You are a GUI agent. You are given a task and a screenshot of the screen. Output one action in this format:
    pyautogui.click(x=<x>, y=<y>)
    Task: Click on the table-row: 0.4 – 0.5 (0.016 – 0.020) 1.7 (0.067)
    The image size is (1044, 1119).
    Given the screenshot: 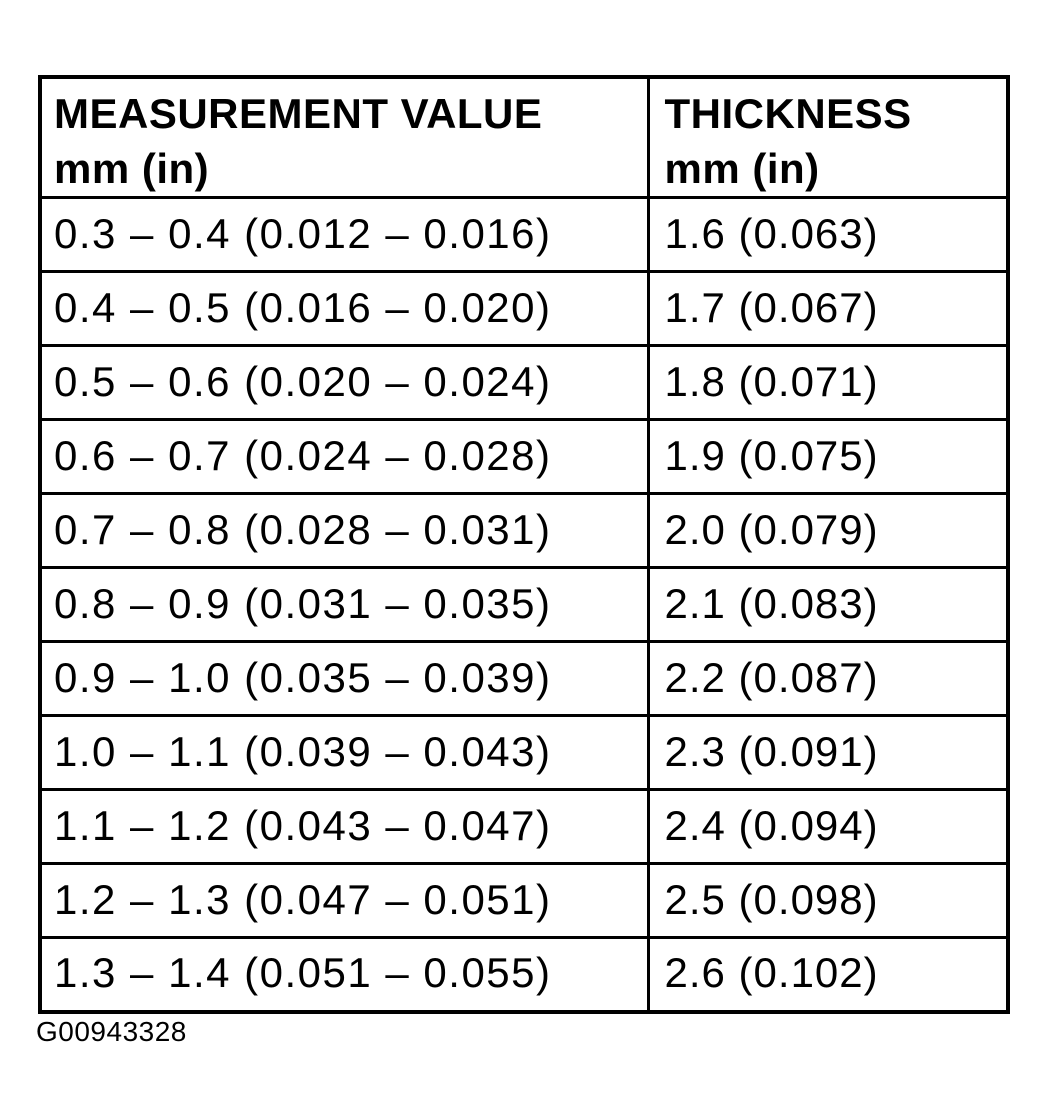 What is the action you would take?
    pyautogui.click(x=524, y=309)
    